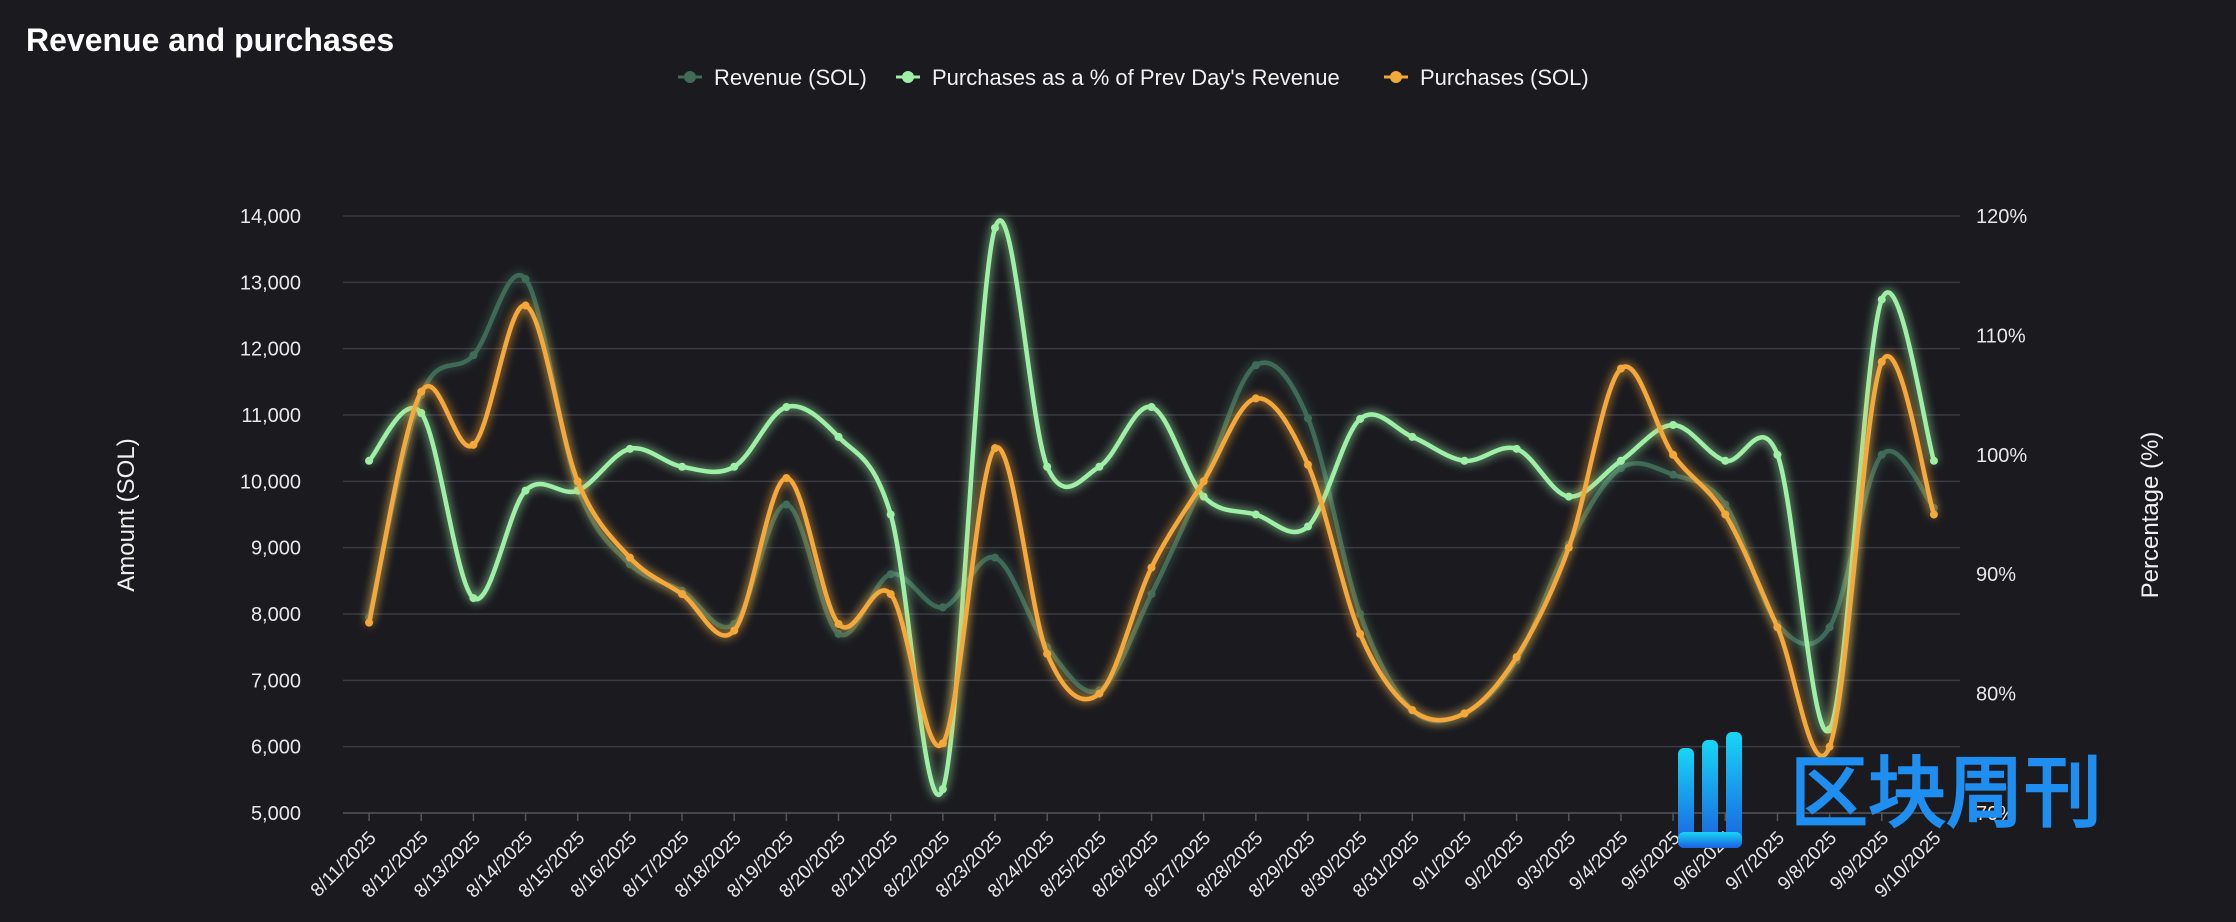 The width and height of the screenshot is (2236, 922). I want to click on legend-item: Purchases as a % of Prev Day's Revenue, so click(1118, 77).